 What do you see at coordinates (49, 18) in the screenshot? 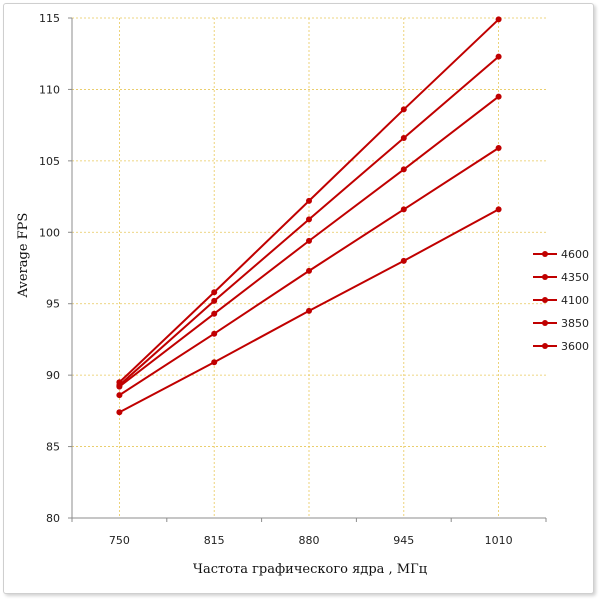
I see `y-tick-label: 115` at bounding box center [49, 18].